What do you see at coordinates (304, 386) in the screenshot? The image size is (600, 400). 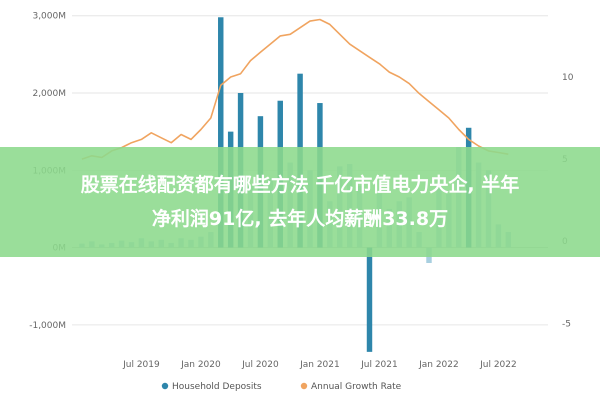 I see `legend-marker-annual-growth-rate` at bounding box center [304, 386].